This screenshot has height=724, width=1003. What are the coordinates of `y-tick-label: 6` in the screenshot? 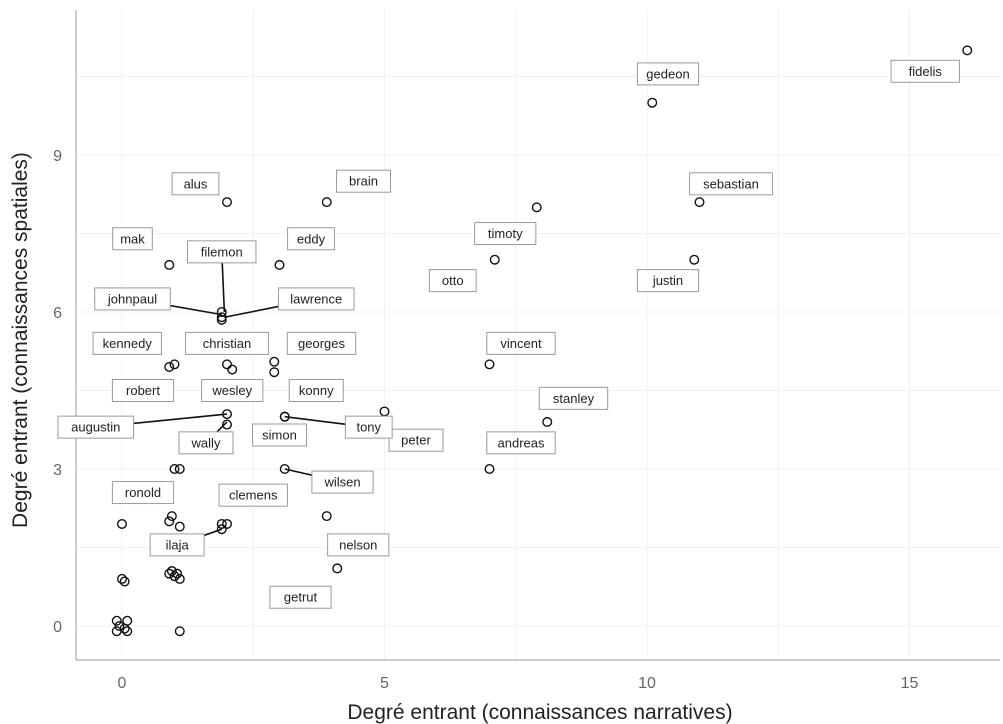 It's located at (57, 313).